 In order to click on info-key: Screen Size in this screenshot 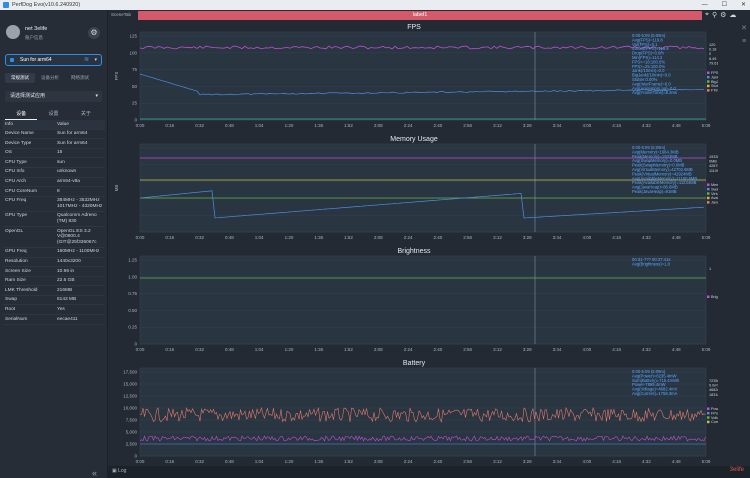, I will do `click(18, 271)`.